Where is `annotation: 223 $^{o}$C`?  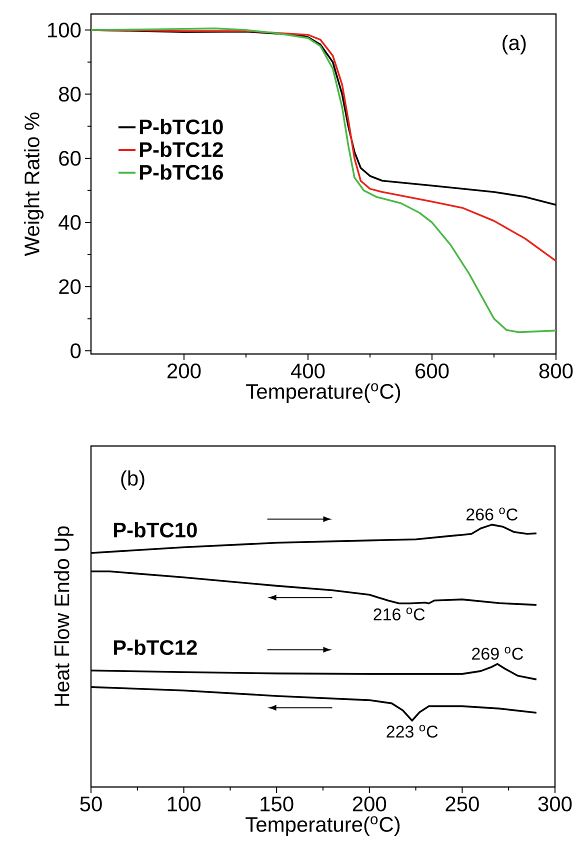
annotation: 223 $^{o}$C is located at coordinates (412, 731).